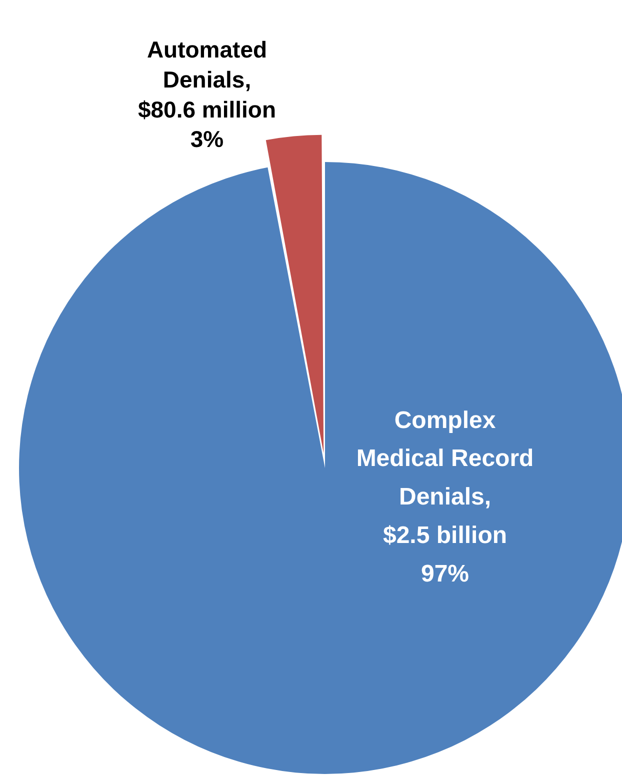 The width and height of the screenshot is (622, 778). I want to click on slice-label: Automated Denials, $80.6 million 3%, so click(207, 94).